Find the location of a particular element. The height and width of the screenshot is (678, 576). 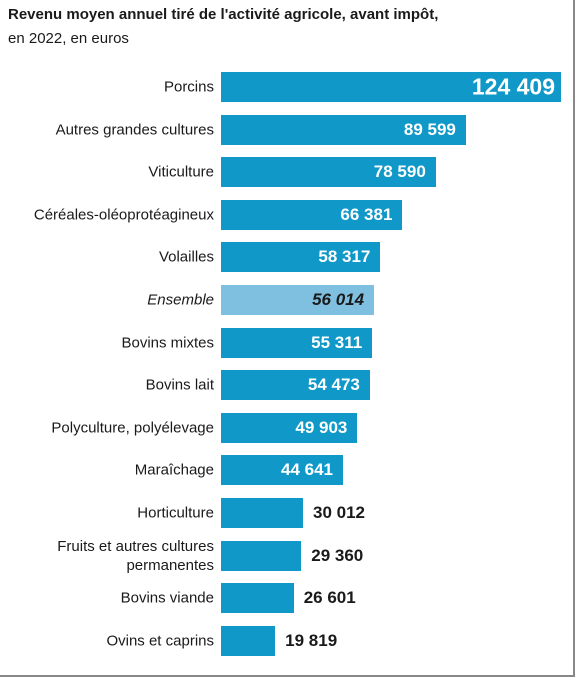

category-label: Ovins et caprins is located at coordinates (160, 641).